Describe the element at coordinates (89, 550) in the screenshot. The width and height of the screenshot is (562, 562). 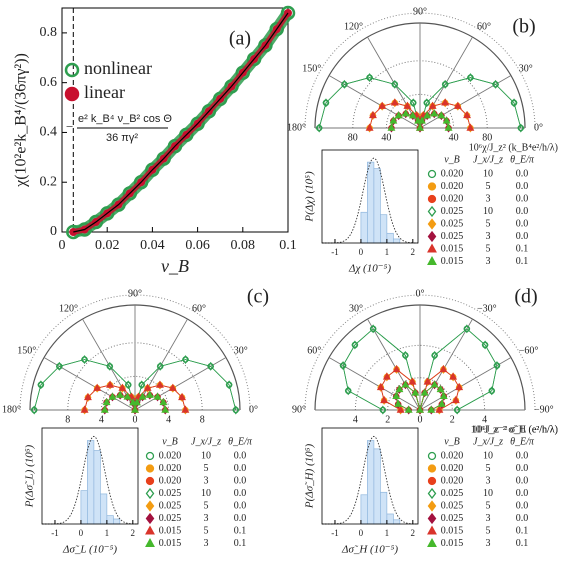
I see `x-axis-label: Δσ̃_L (10⁻⁵)` at that location.